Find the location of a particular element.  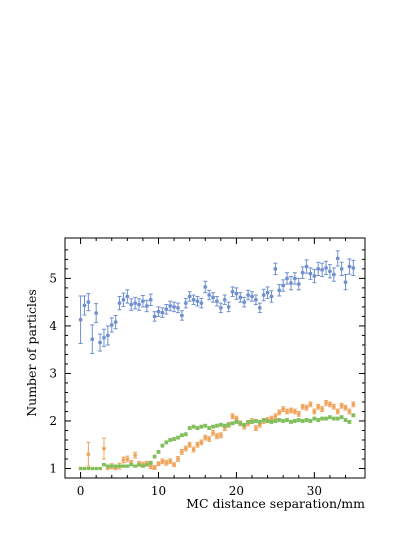

y-axis-label: Number of particles is located at coordinates (31, 353).